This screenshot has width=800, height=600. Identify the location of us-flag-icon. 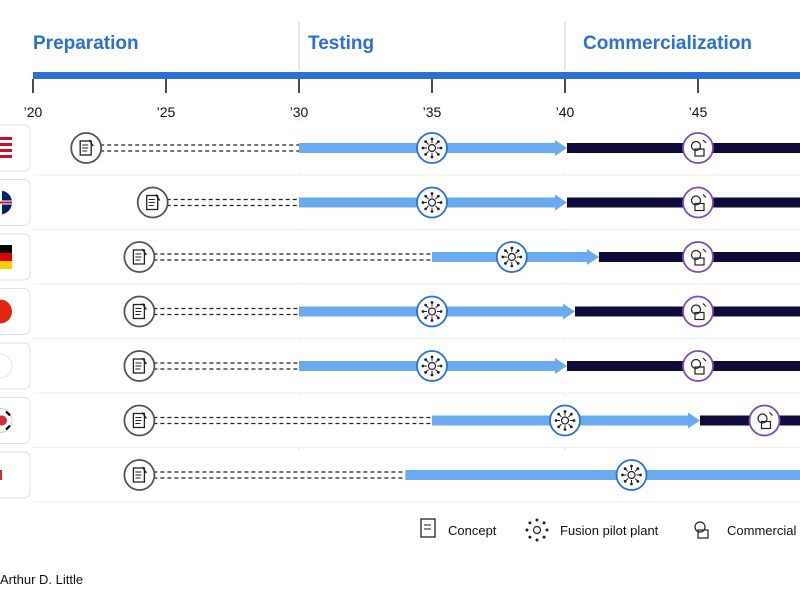
(6, 148).